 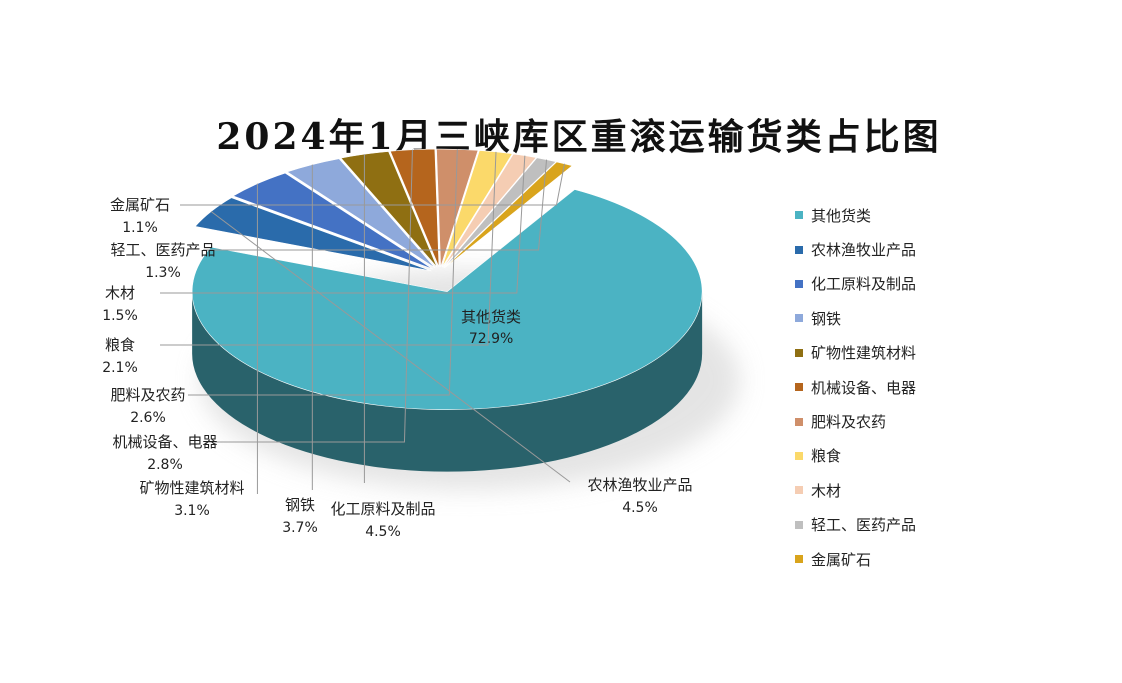 I want to click on slice-label-name-0: 其他货类, so click(x=491, y=317).